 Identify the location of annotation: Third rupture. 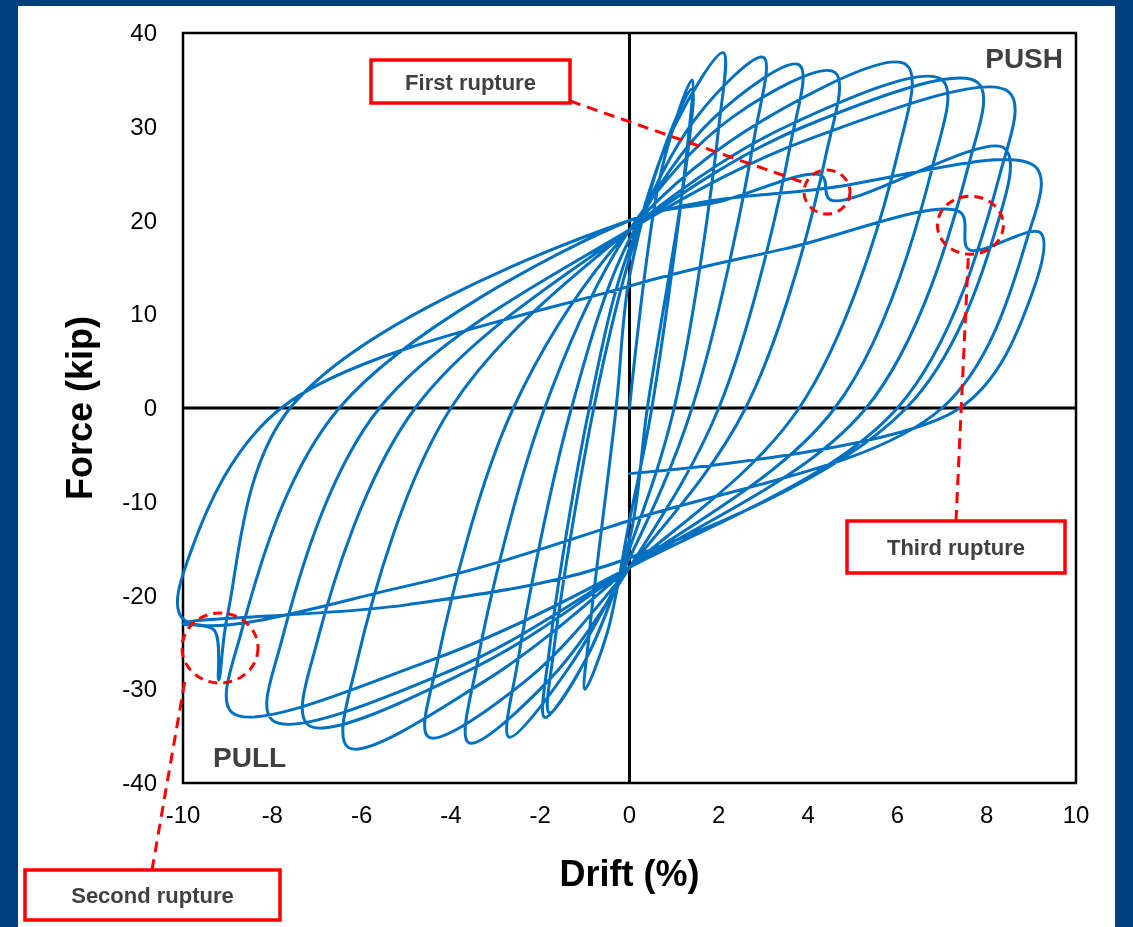
(956, 547).